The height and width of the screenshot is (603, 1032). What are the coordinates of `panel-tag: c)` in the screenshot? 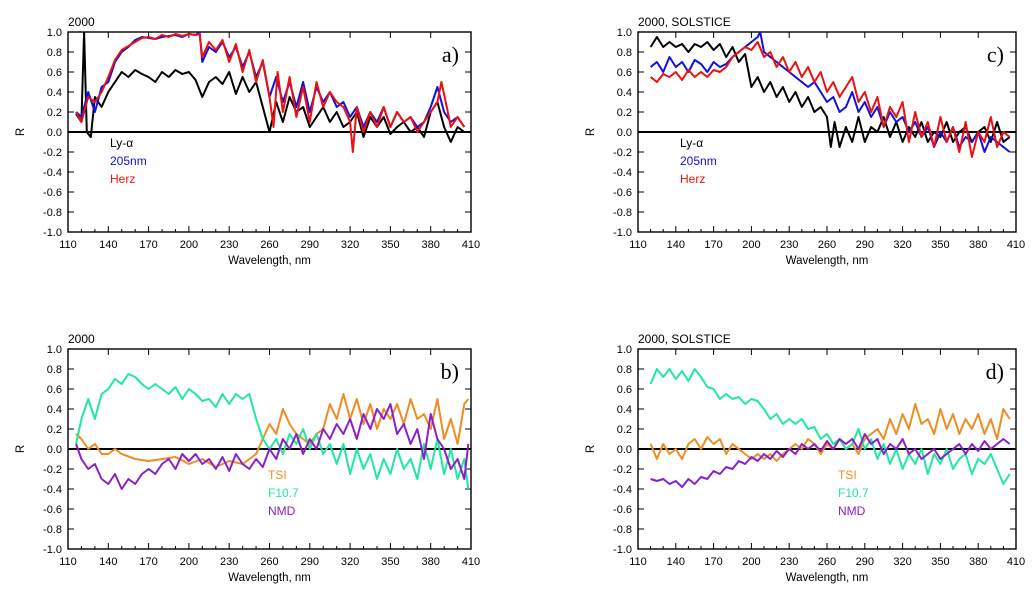 It's located at (995, 54).